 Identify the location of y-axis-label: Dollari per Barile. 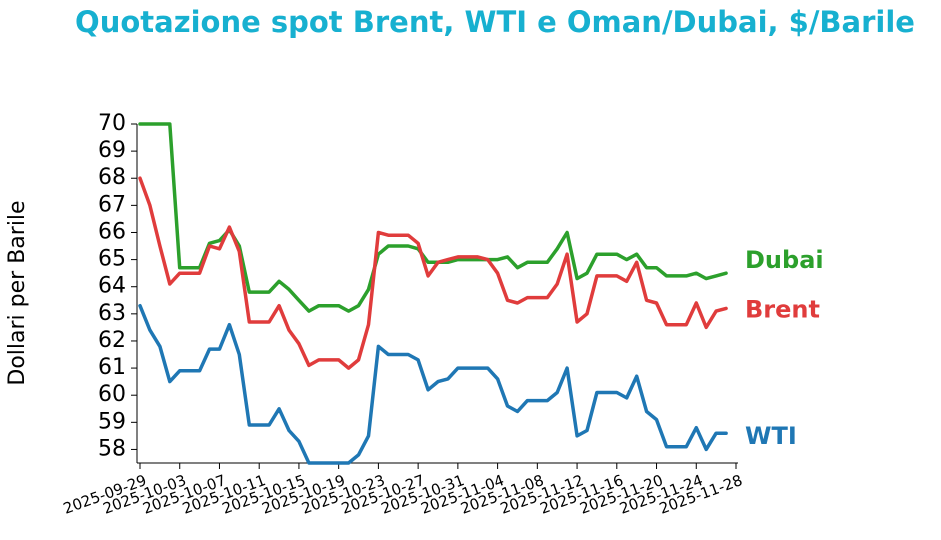
(17, 292).